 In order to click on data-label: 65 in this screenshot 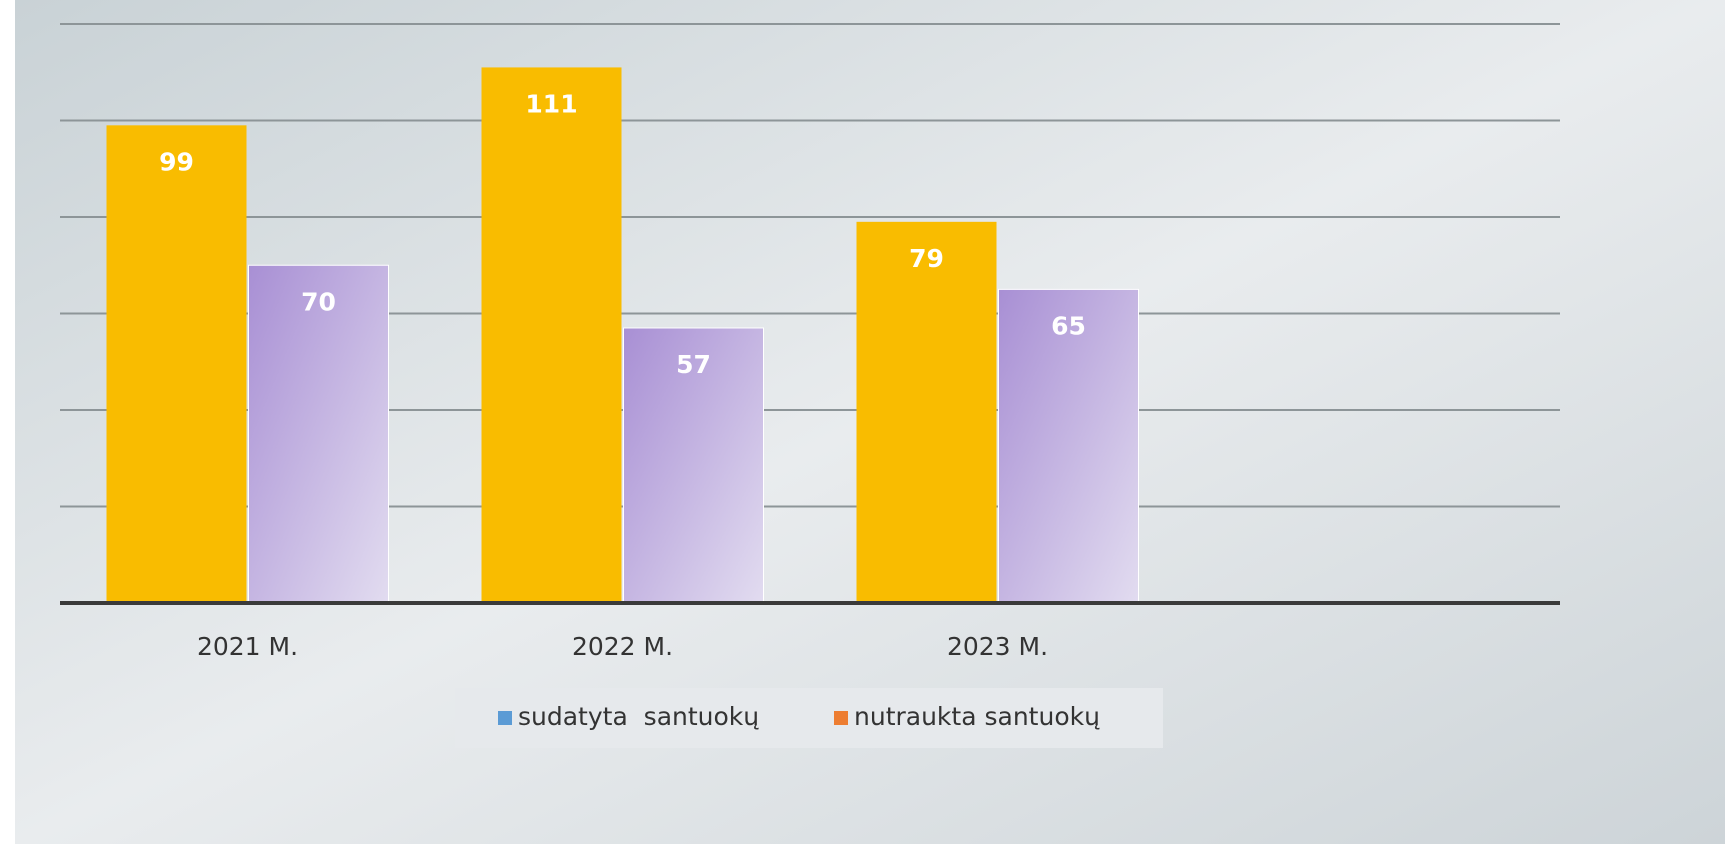, I will do `click(1068, 325)`.